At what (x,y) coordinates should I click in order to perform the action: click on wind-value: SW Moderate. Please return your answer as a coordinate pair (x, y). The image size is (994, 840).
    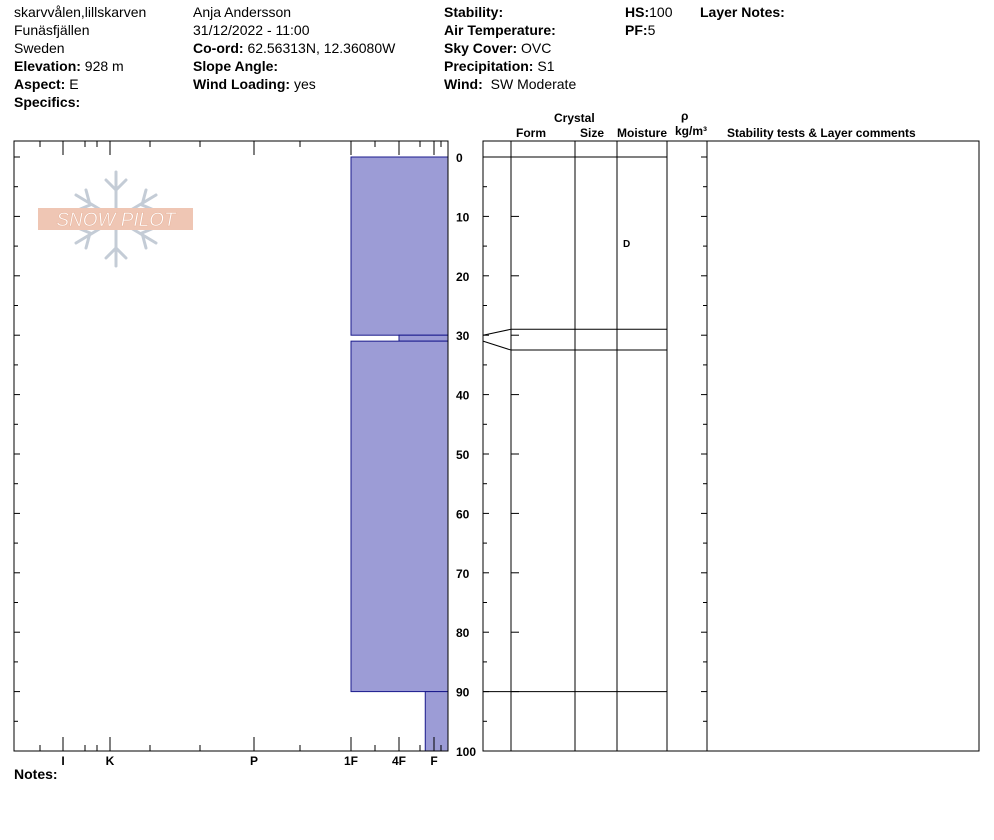
    Looking at the image, I should click on (533, 84).